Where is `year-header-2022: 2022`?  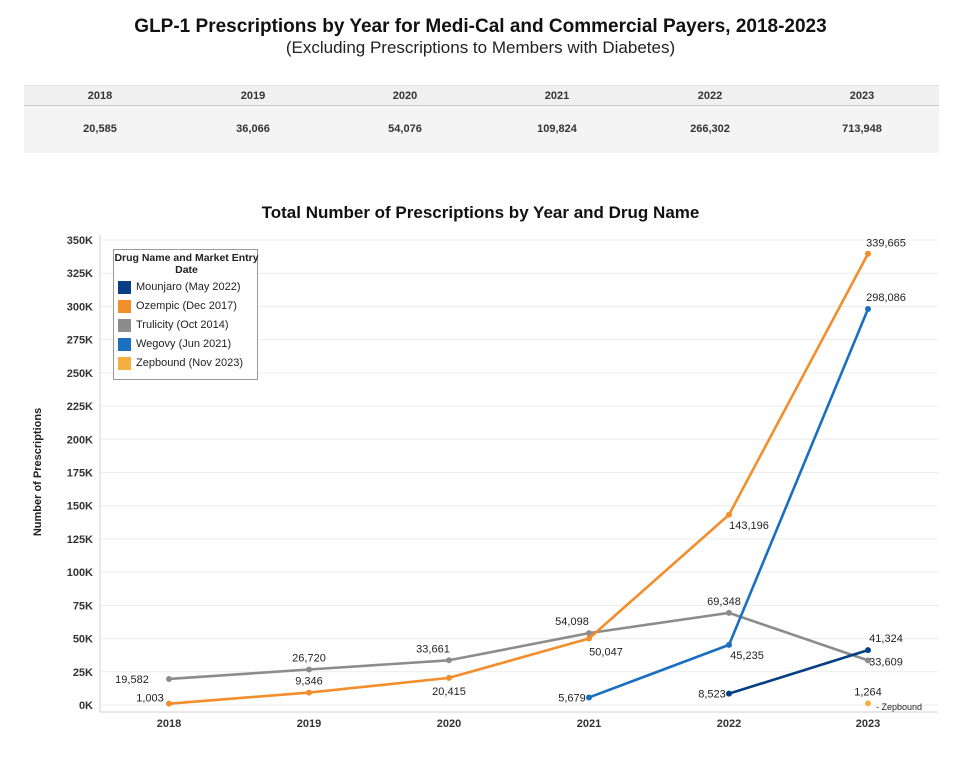 year-header-2022: 2022 is located at coordinates (710, 96).